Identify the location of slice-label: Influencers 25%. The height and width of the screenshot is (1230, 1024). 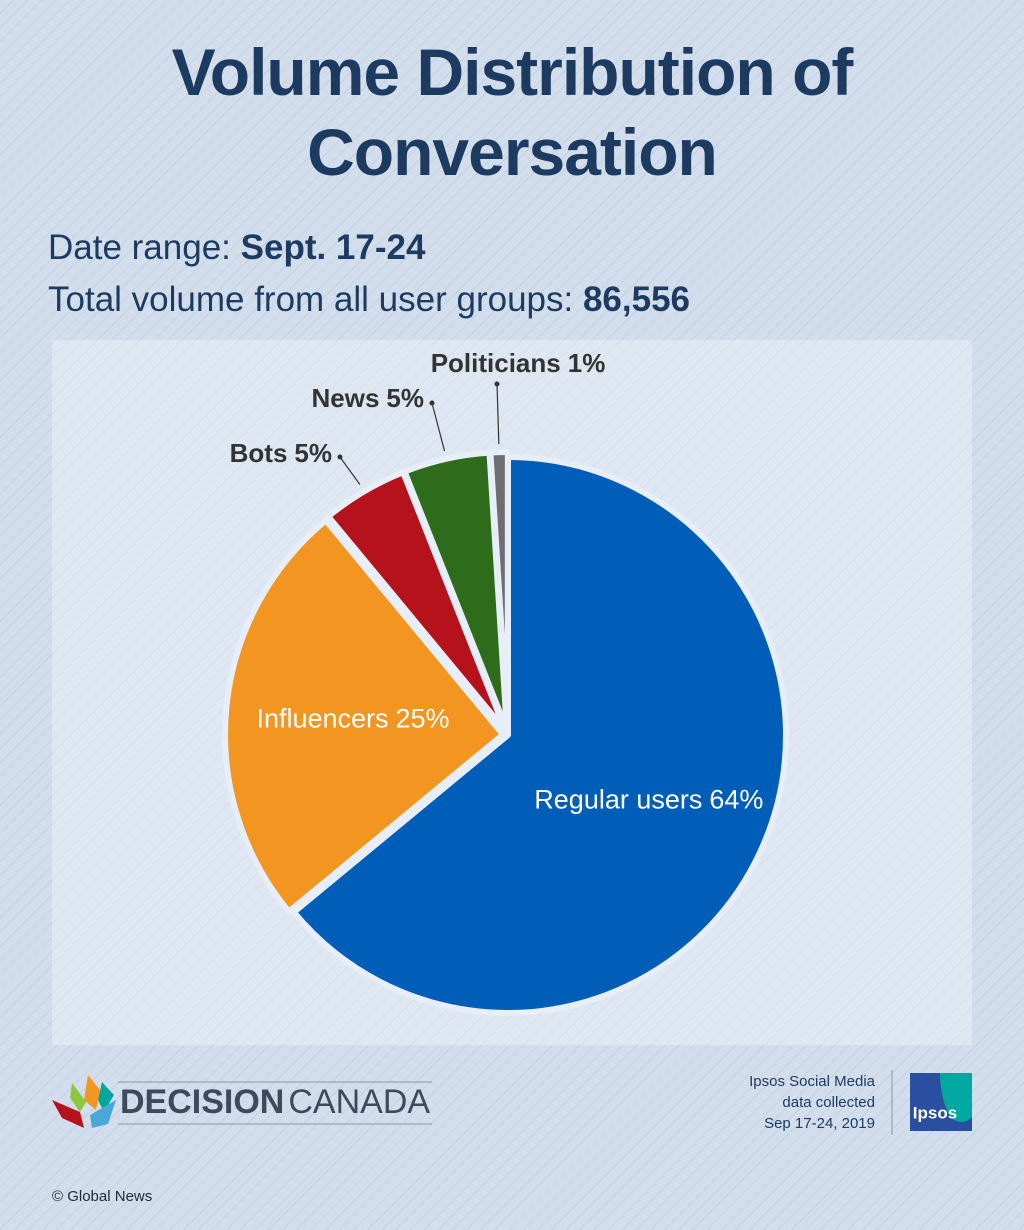
(352, 718).